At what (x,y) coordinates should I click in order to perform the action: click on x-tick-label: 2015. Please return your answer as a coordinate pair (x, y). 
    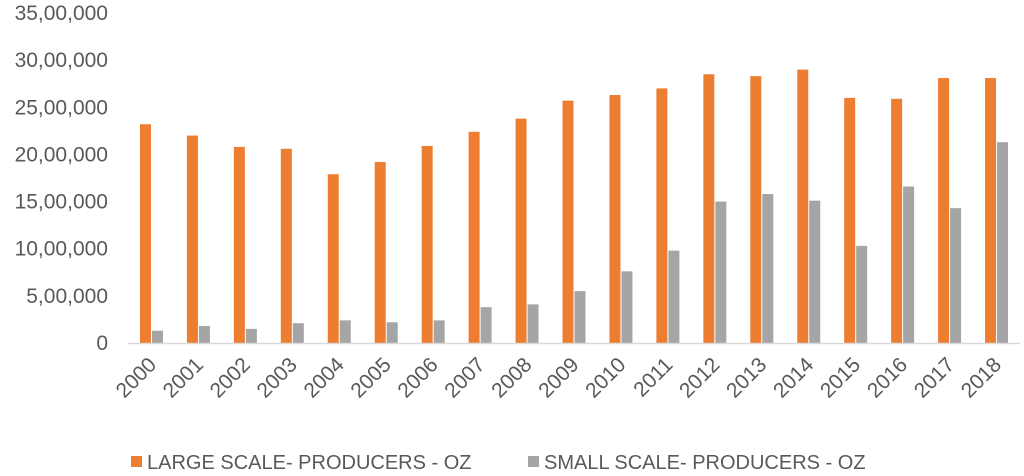
    Looking at the image, I should click on (840, 377).